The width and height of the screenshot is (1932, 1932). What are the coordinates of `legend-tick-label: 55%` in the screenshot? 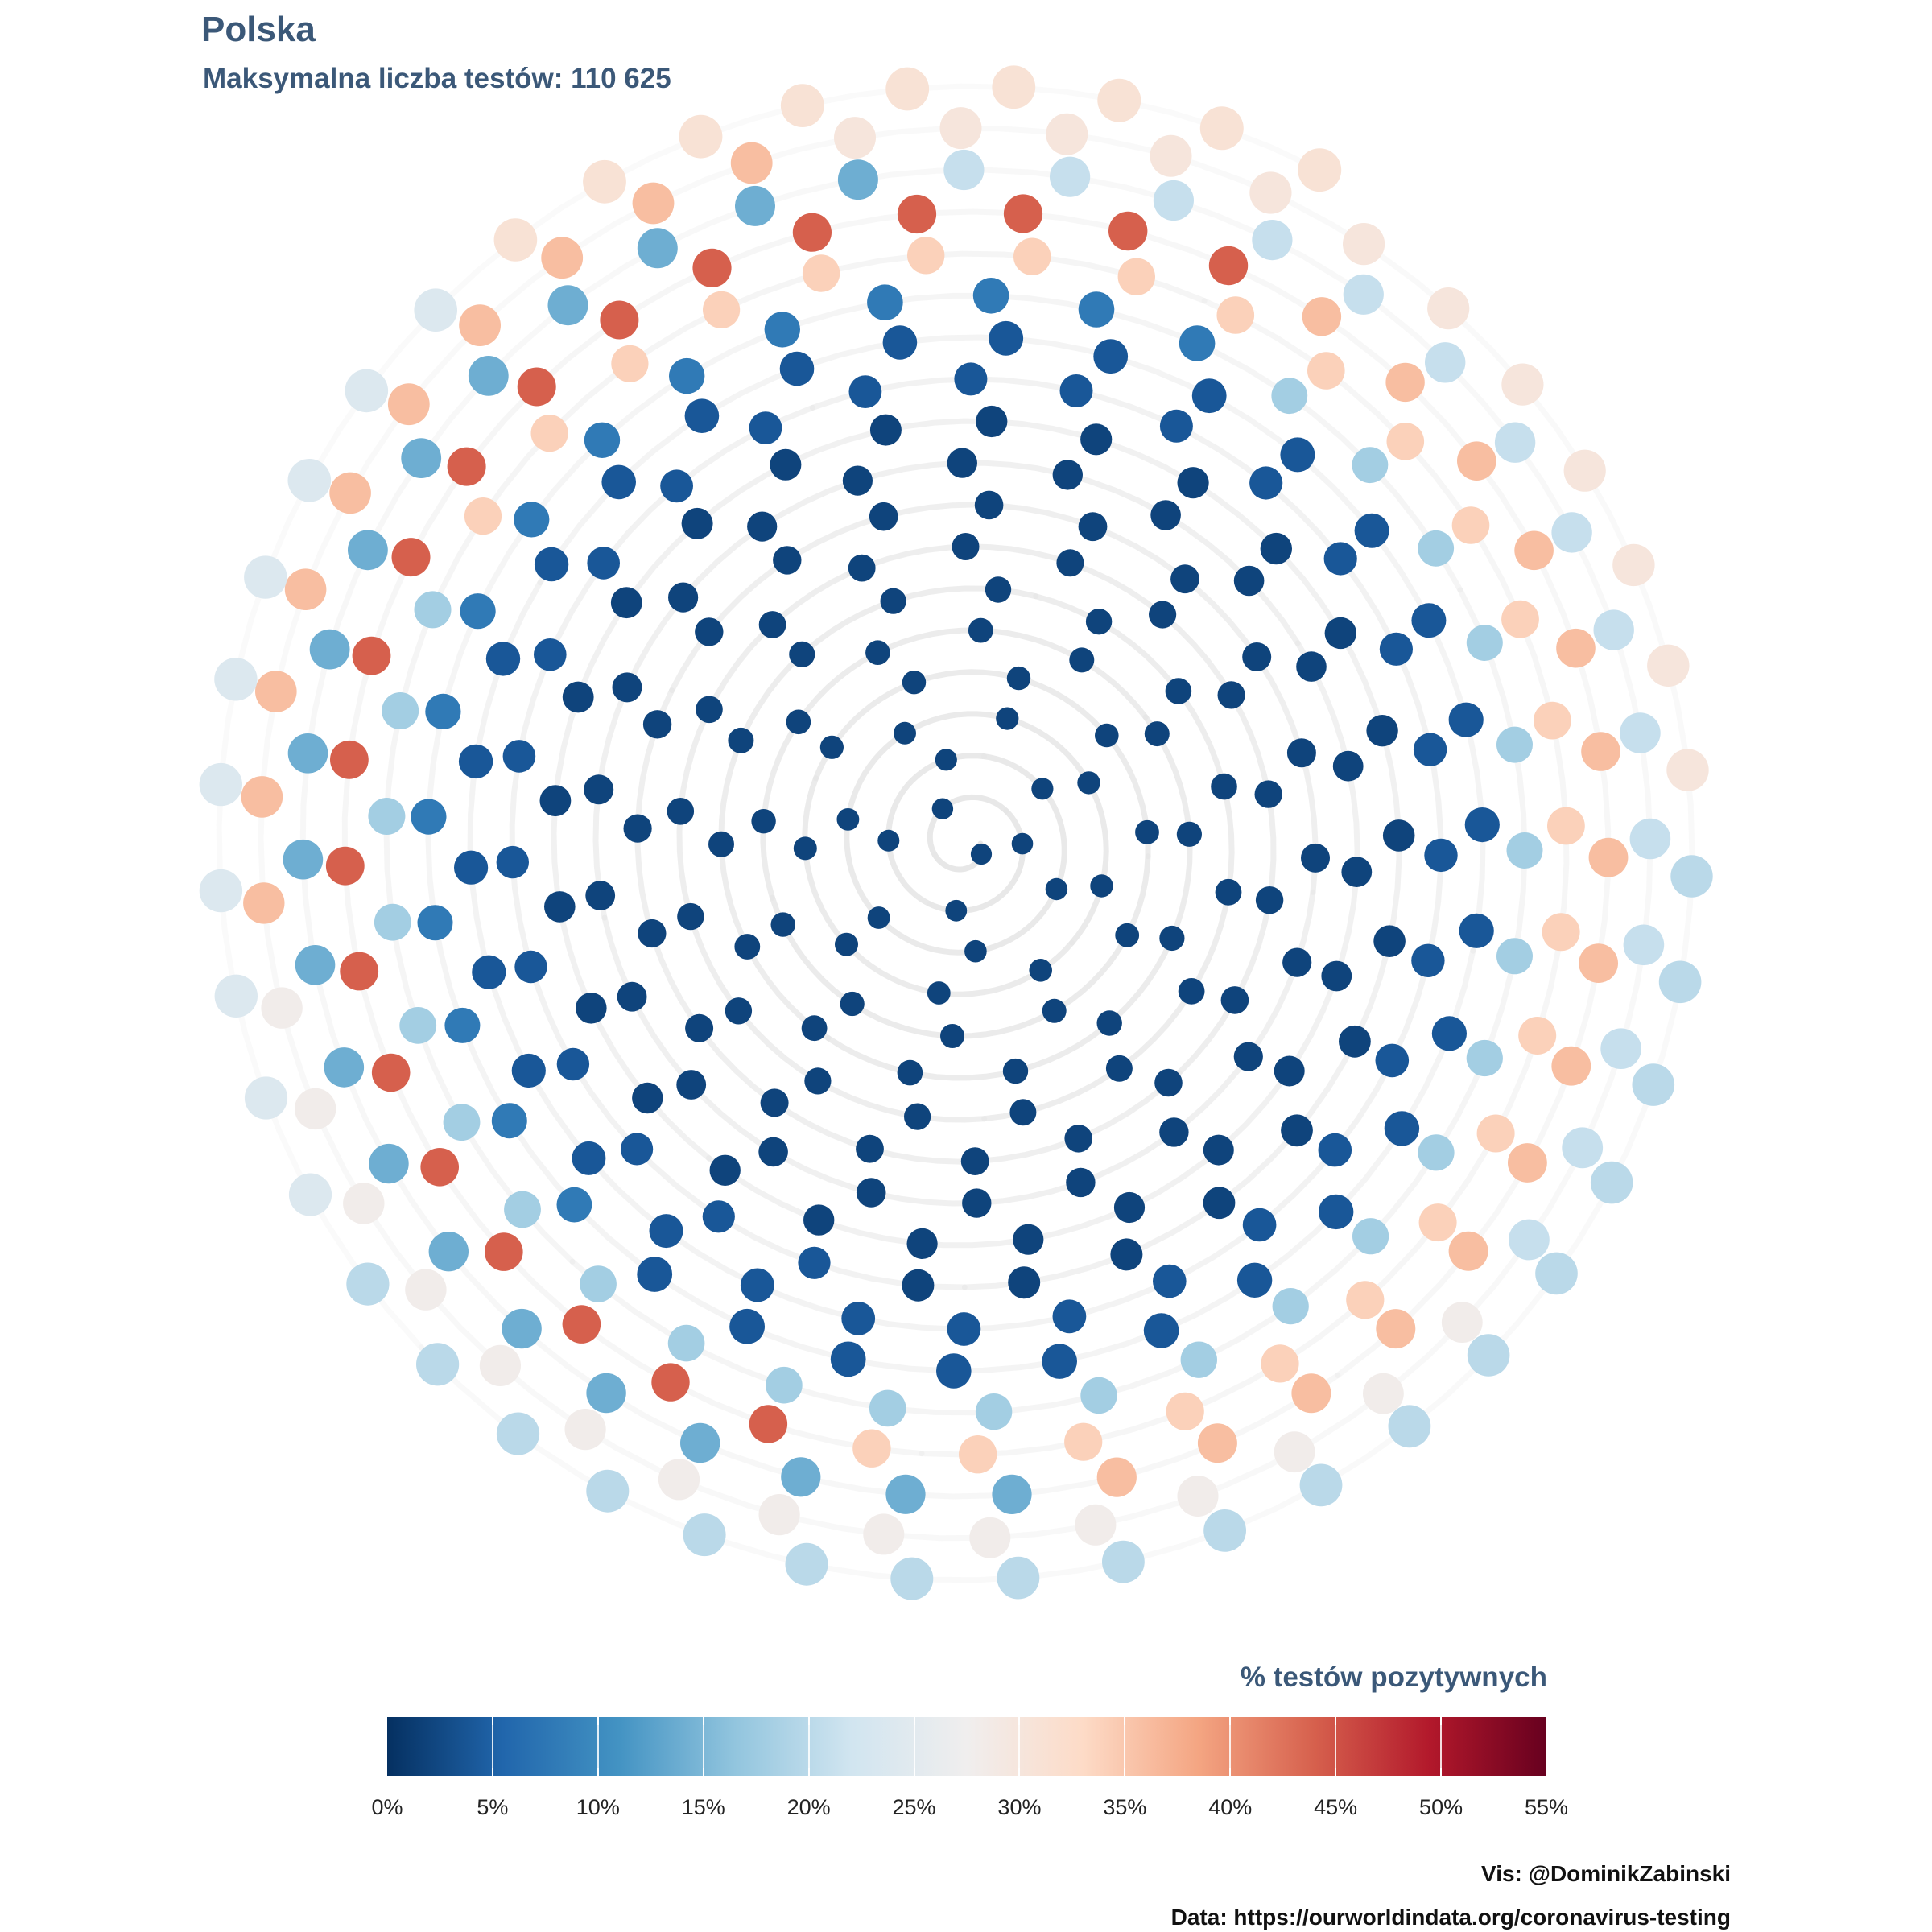 It's located at (1546, 1807).